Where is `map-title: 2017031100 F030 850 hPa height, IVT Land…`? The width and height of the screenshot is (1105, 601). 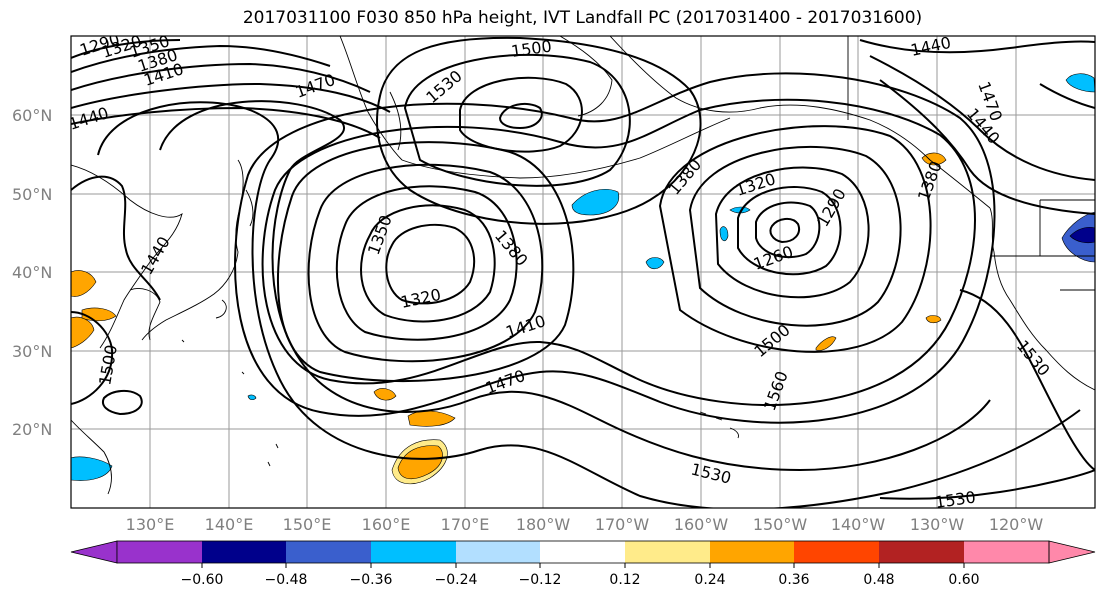
map-title: 2017031100 F030 850 hPa height, IVT Land… is located at coordinates (582, 18).